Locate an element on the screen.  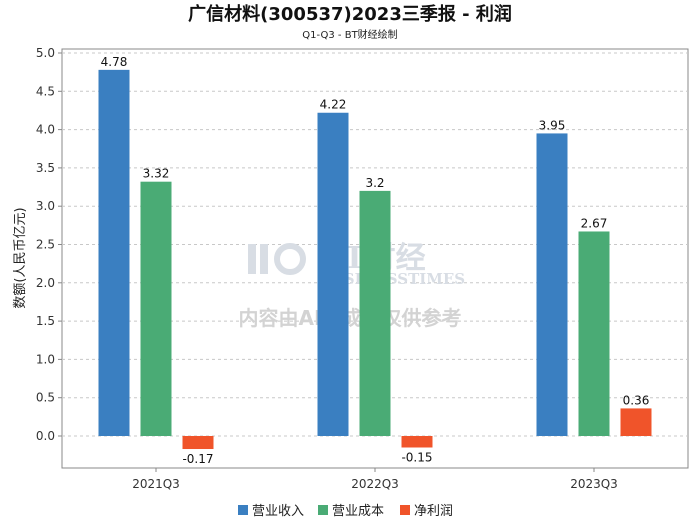
y-tick-label: 4.0 is located at coordinates (45, 130).